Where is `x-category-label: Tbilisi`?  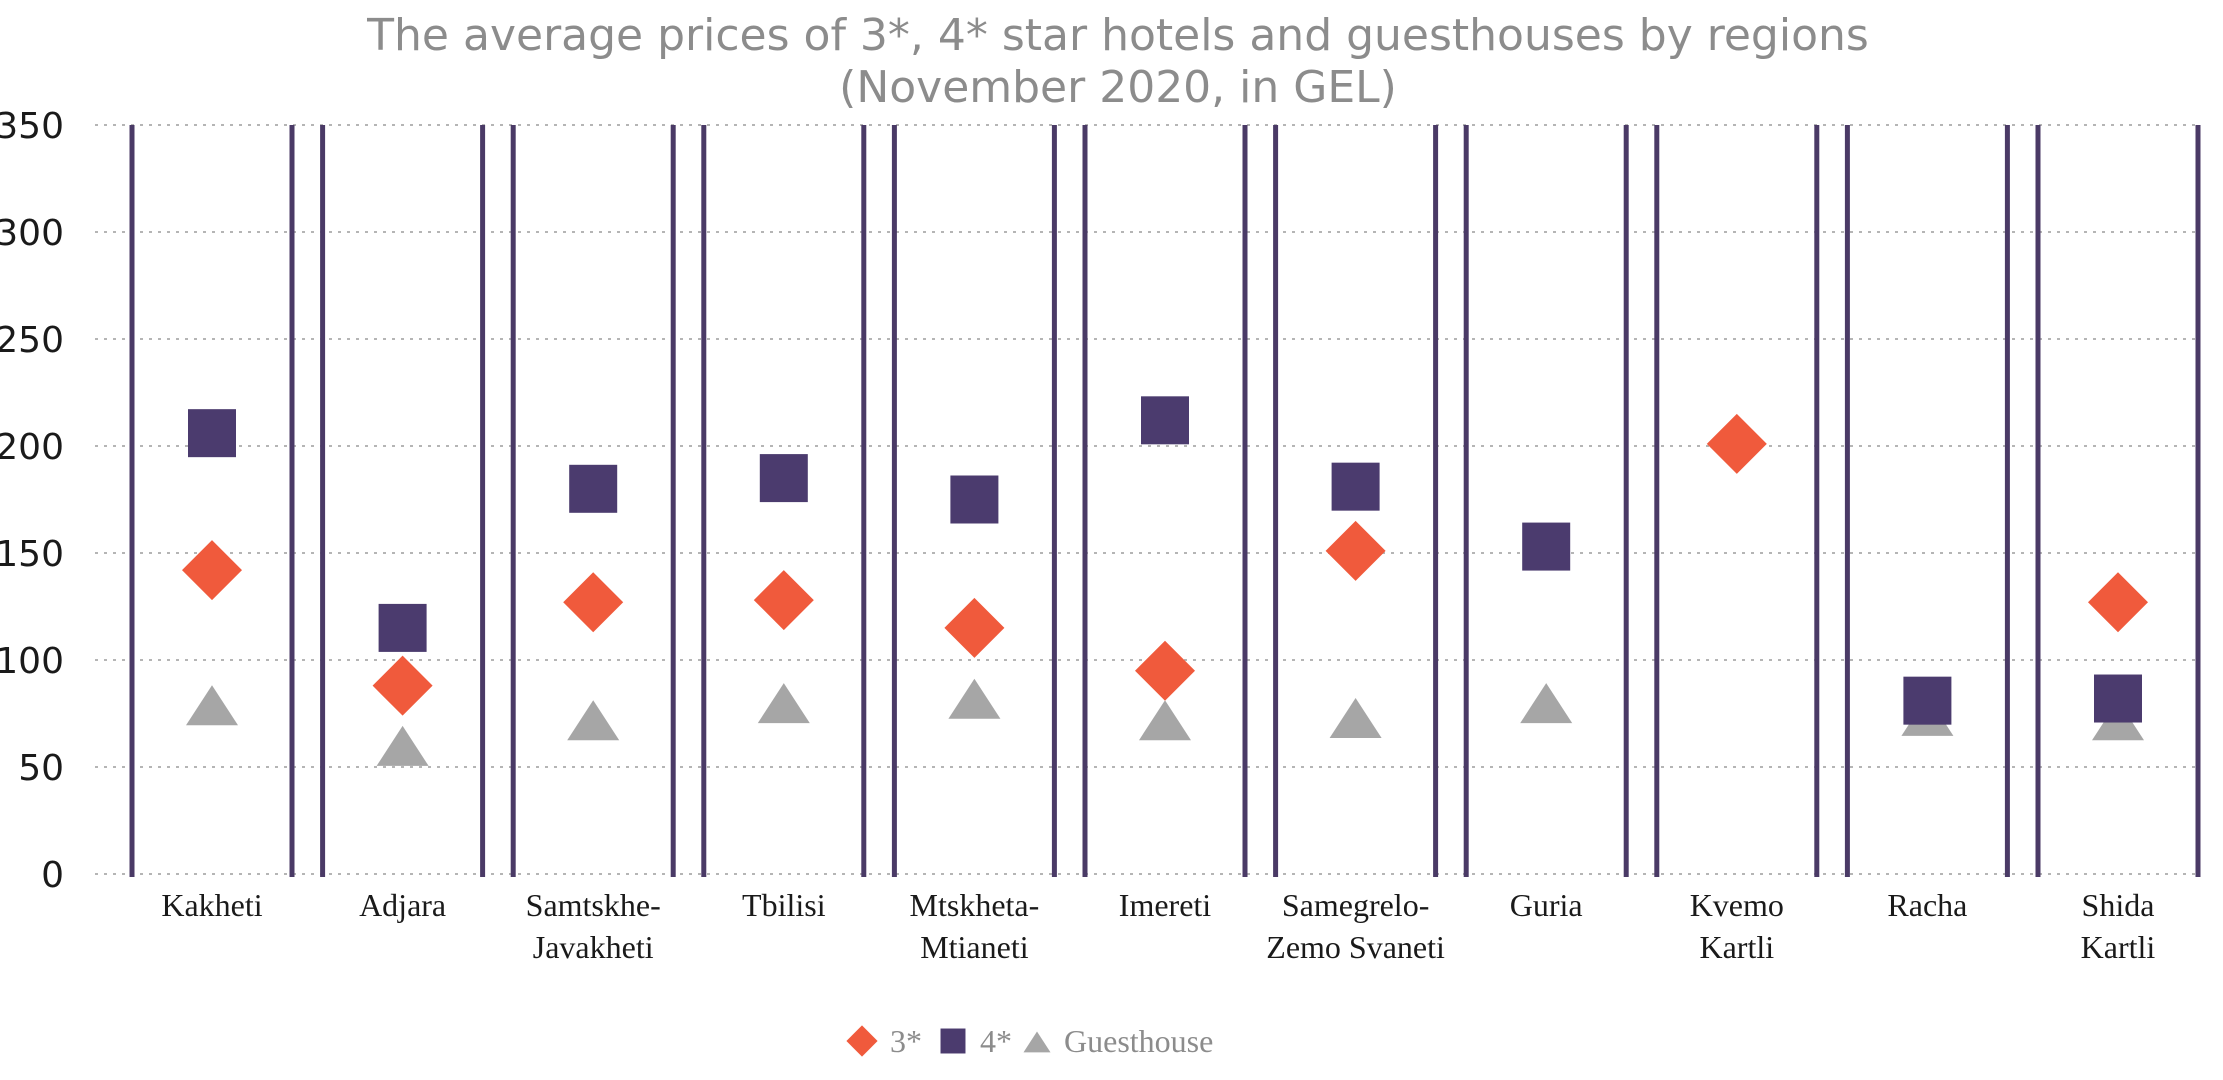 x-category-label: Tbilisi is located at coordinates (784, 905).